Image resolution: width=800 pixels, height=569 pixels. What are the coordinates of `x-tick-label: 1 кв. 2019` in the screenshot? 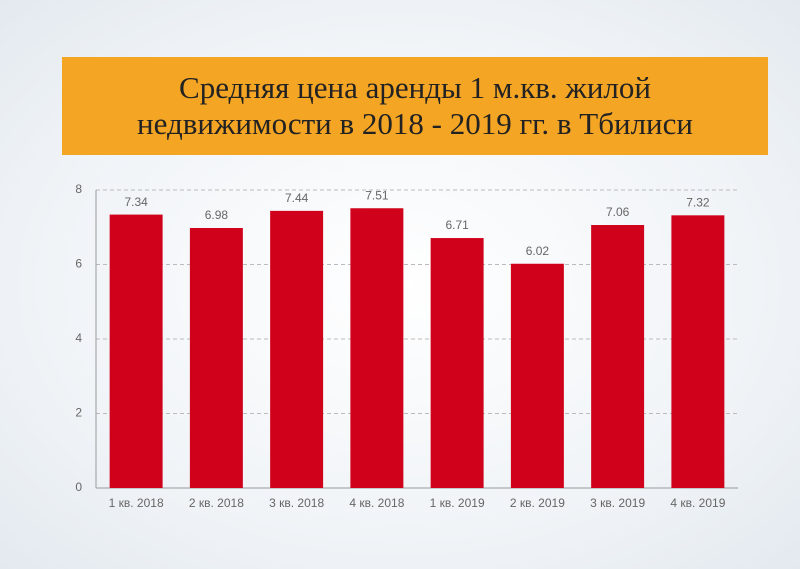 It's located at (457, 503).